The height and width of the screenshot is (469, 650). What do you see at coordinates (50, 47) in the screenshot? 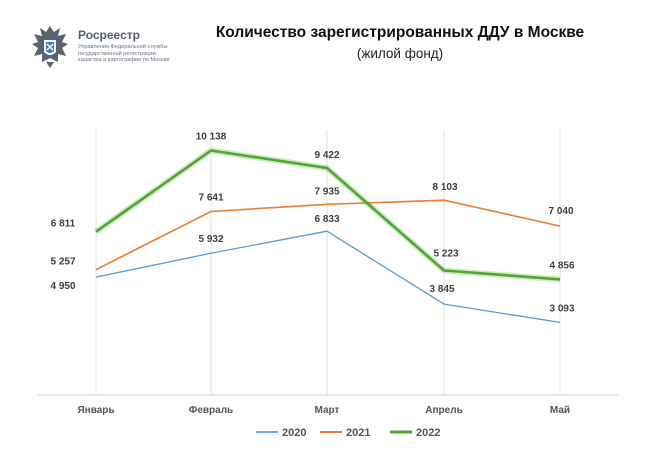
I see `rosreestr-emblem-icon` at bounding box center [50, 47].